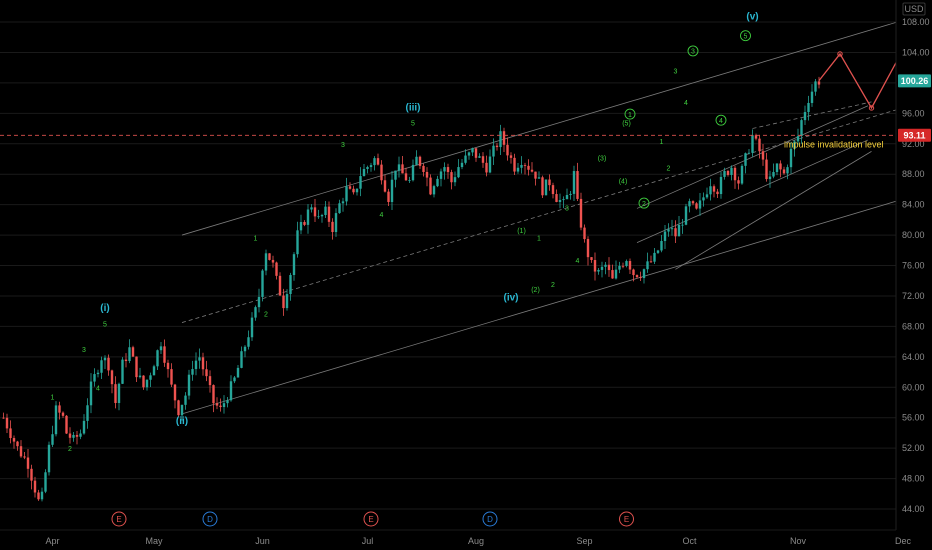 The height and width of the screenshot is (550, 932). I want to click on time-tick-label: Oct, so click(689, 541).